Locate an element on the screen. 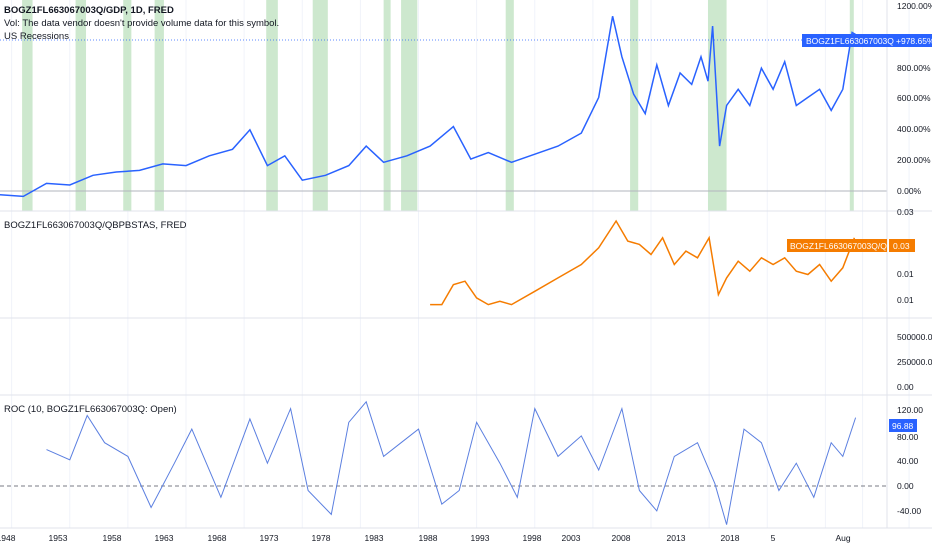 Image resolution: width=932 pixels, height=550 pixels. x-axis-tick: 2018 is located at coordinates (730, 538).